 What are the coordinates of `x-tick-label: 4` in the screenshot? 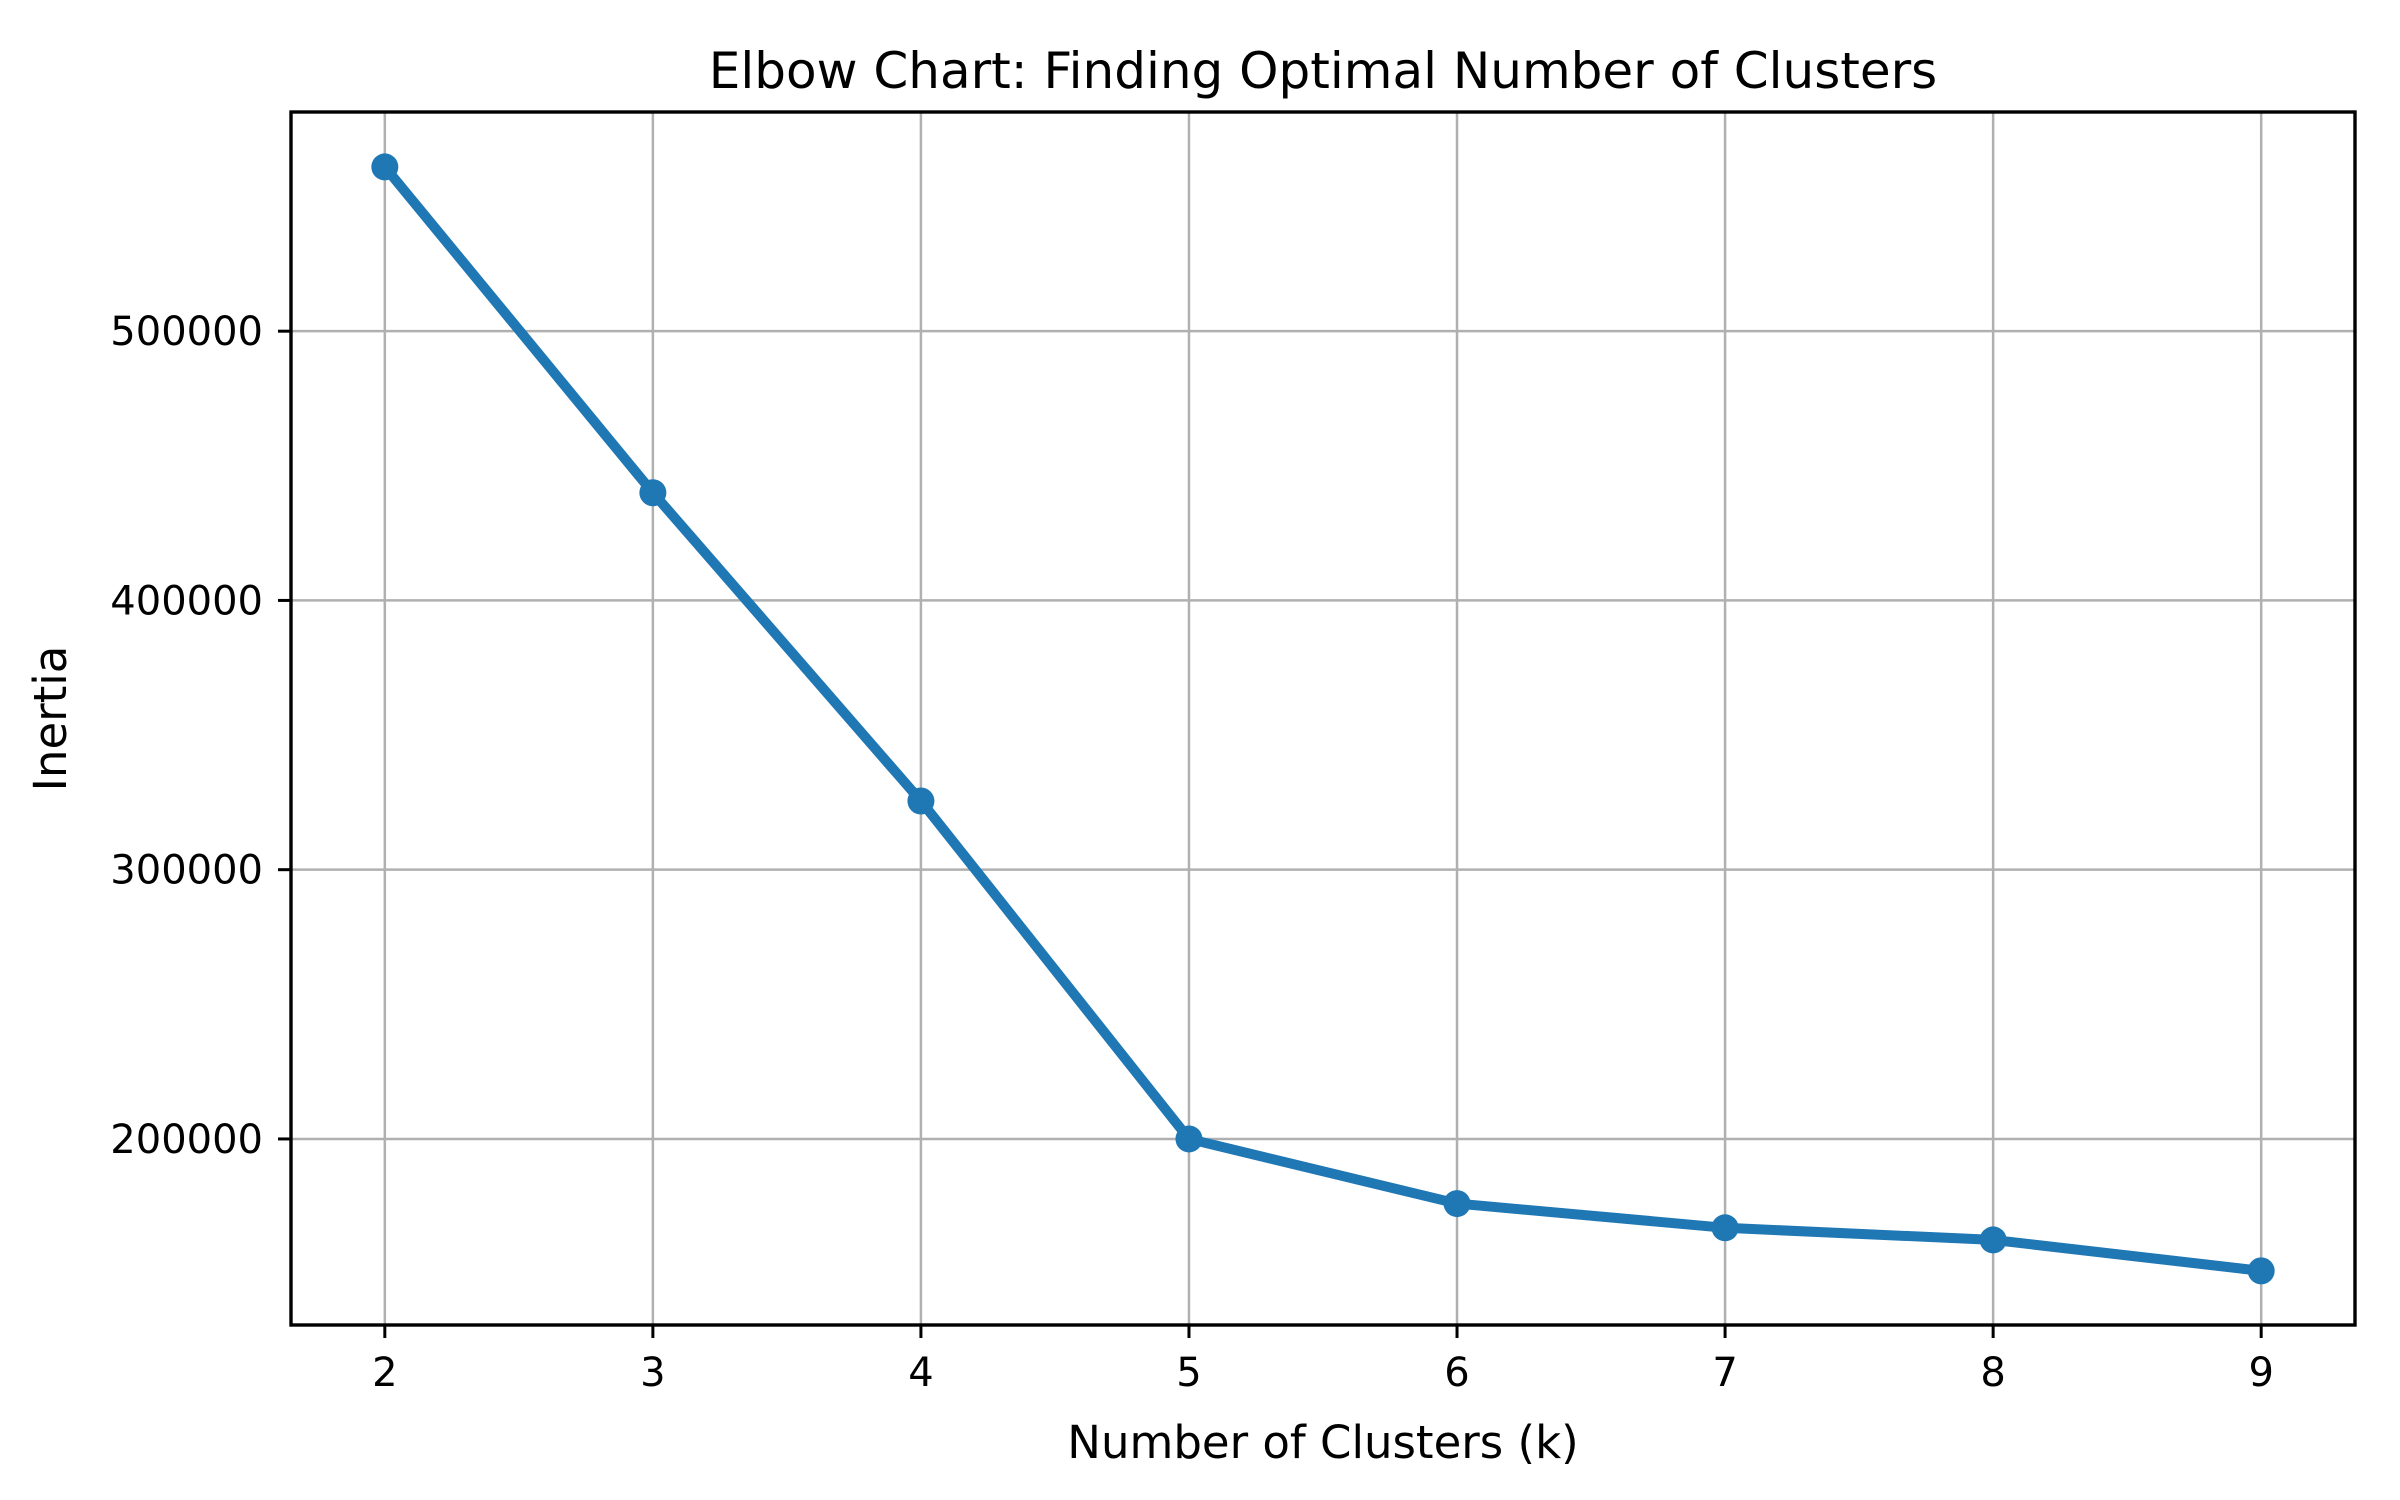 It's located at (920, 1373).